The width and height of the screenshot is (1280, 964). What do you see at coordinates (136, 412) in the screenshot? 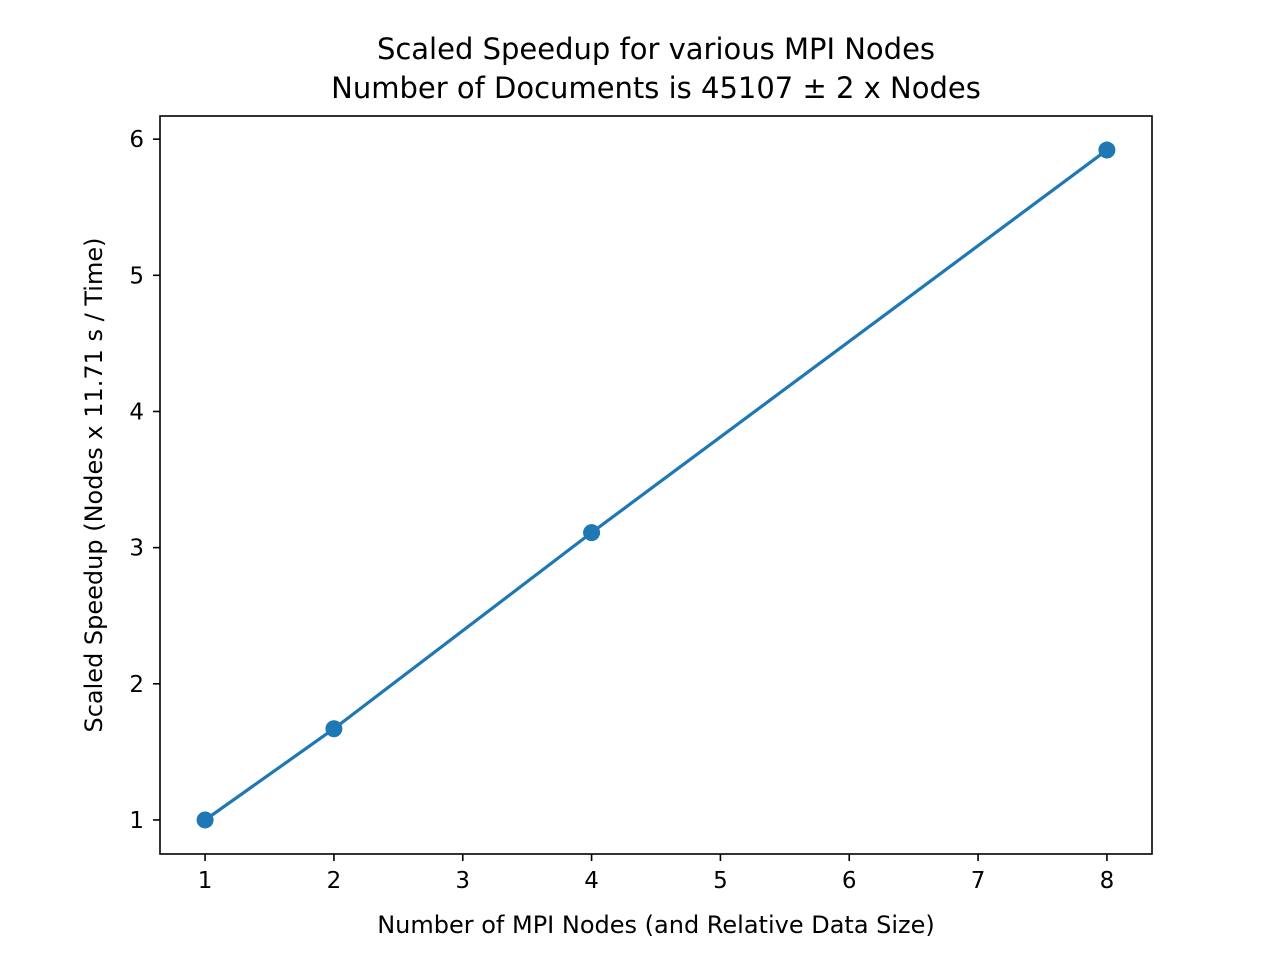
I see `y-tick-label: 4` at bounding box center [136, 412].